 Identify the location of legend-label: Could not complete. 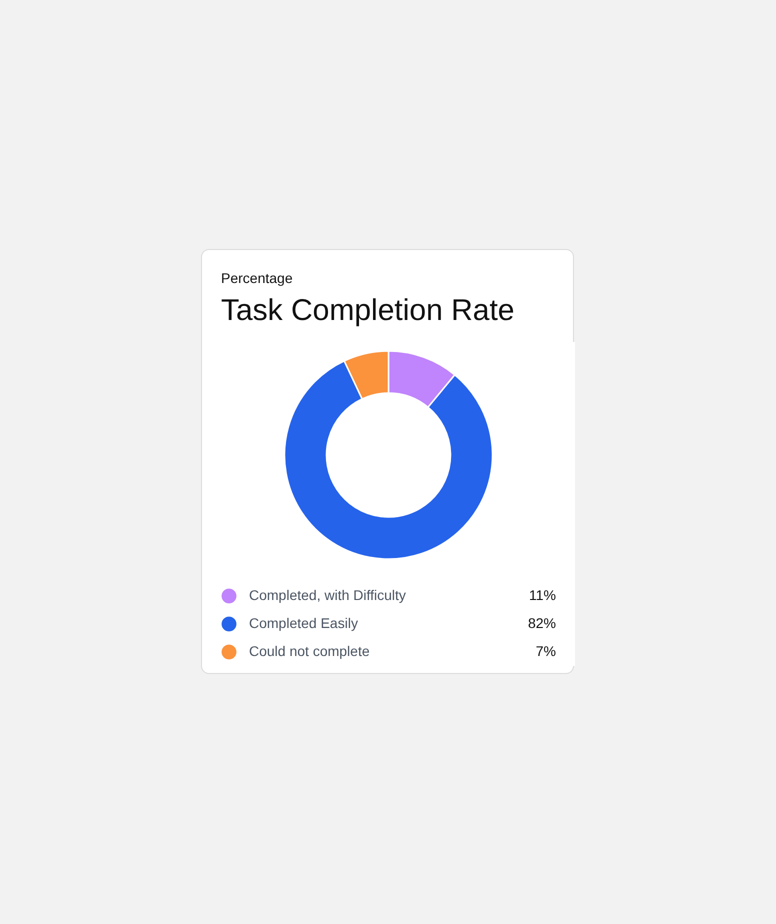
(309, 651).